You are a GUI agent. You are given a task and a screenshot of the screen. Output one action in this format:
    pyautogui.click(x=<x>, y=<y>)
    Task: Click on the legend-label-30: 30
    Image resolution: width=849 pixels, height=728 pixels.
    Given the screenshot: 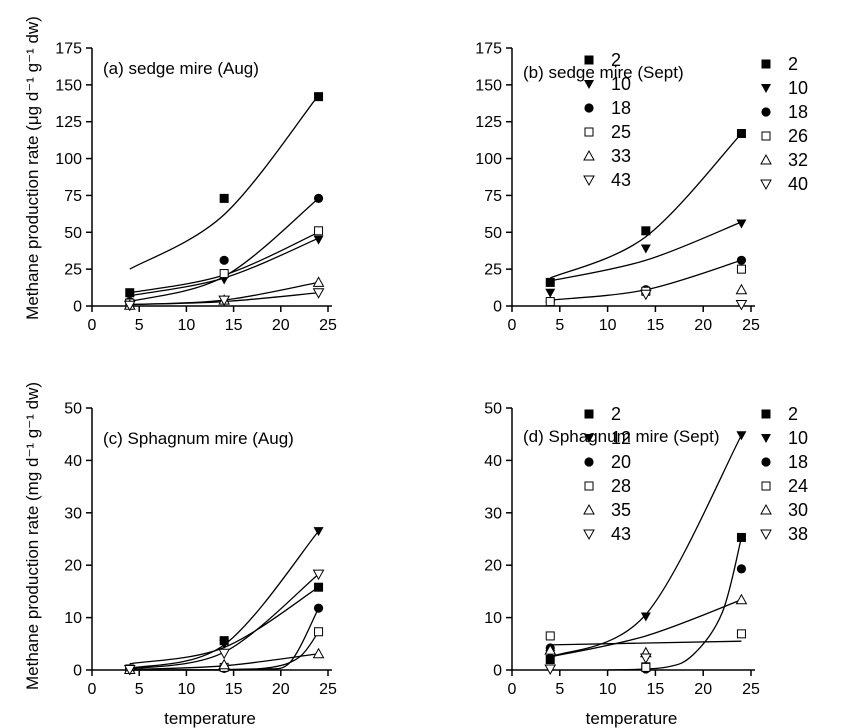 What is the action you would take?
    pyautogui.click(x=798, y=510)
    